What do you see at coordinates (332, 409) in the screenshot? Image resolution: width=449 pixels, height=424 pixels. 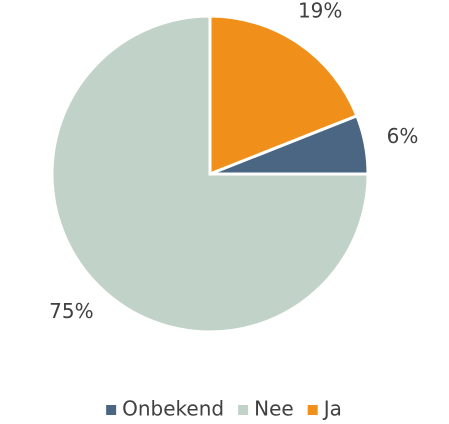 I see `legend-label: Ja` at bounding box center [332, 409].